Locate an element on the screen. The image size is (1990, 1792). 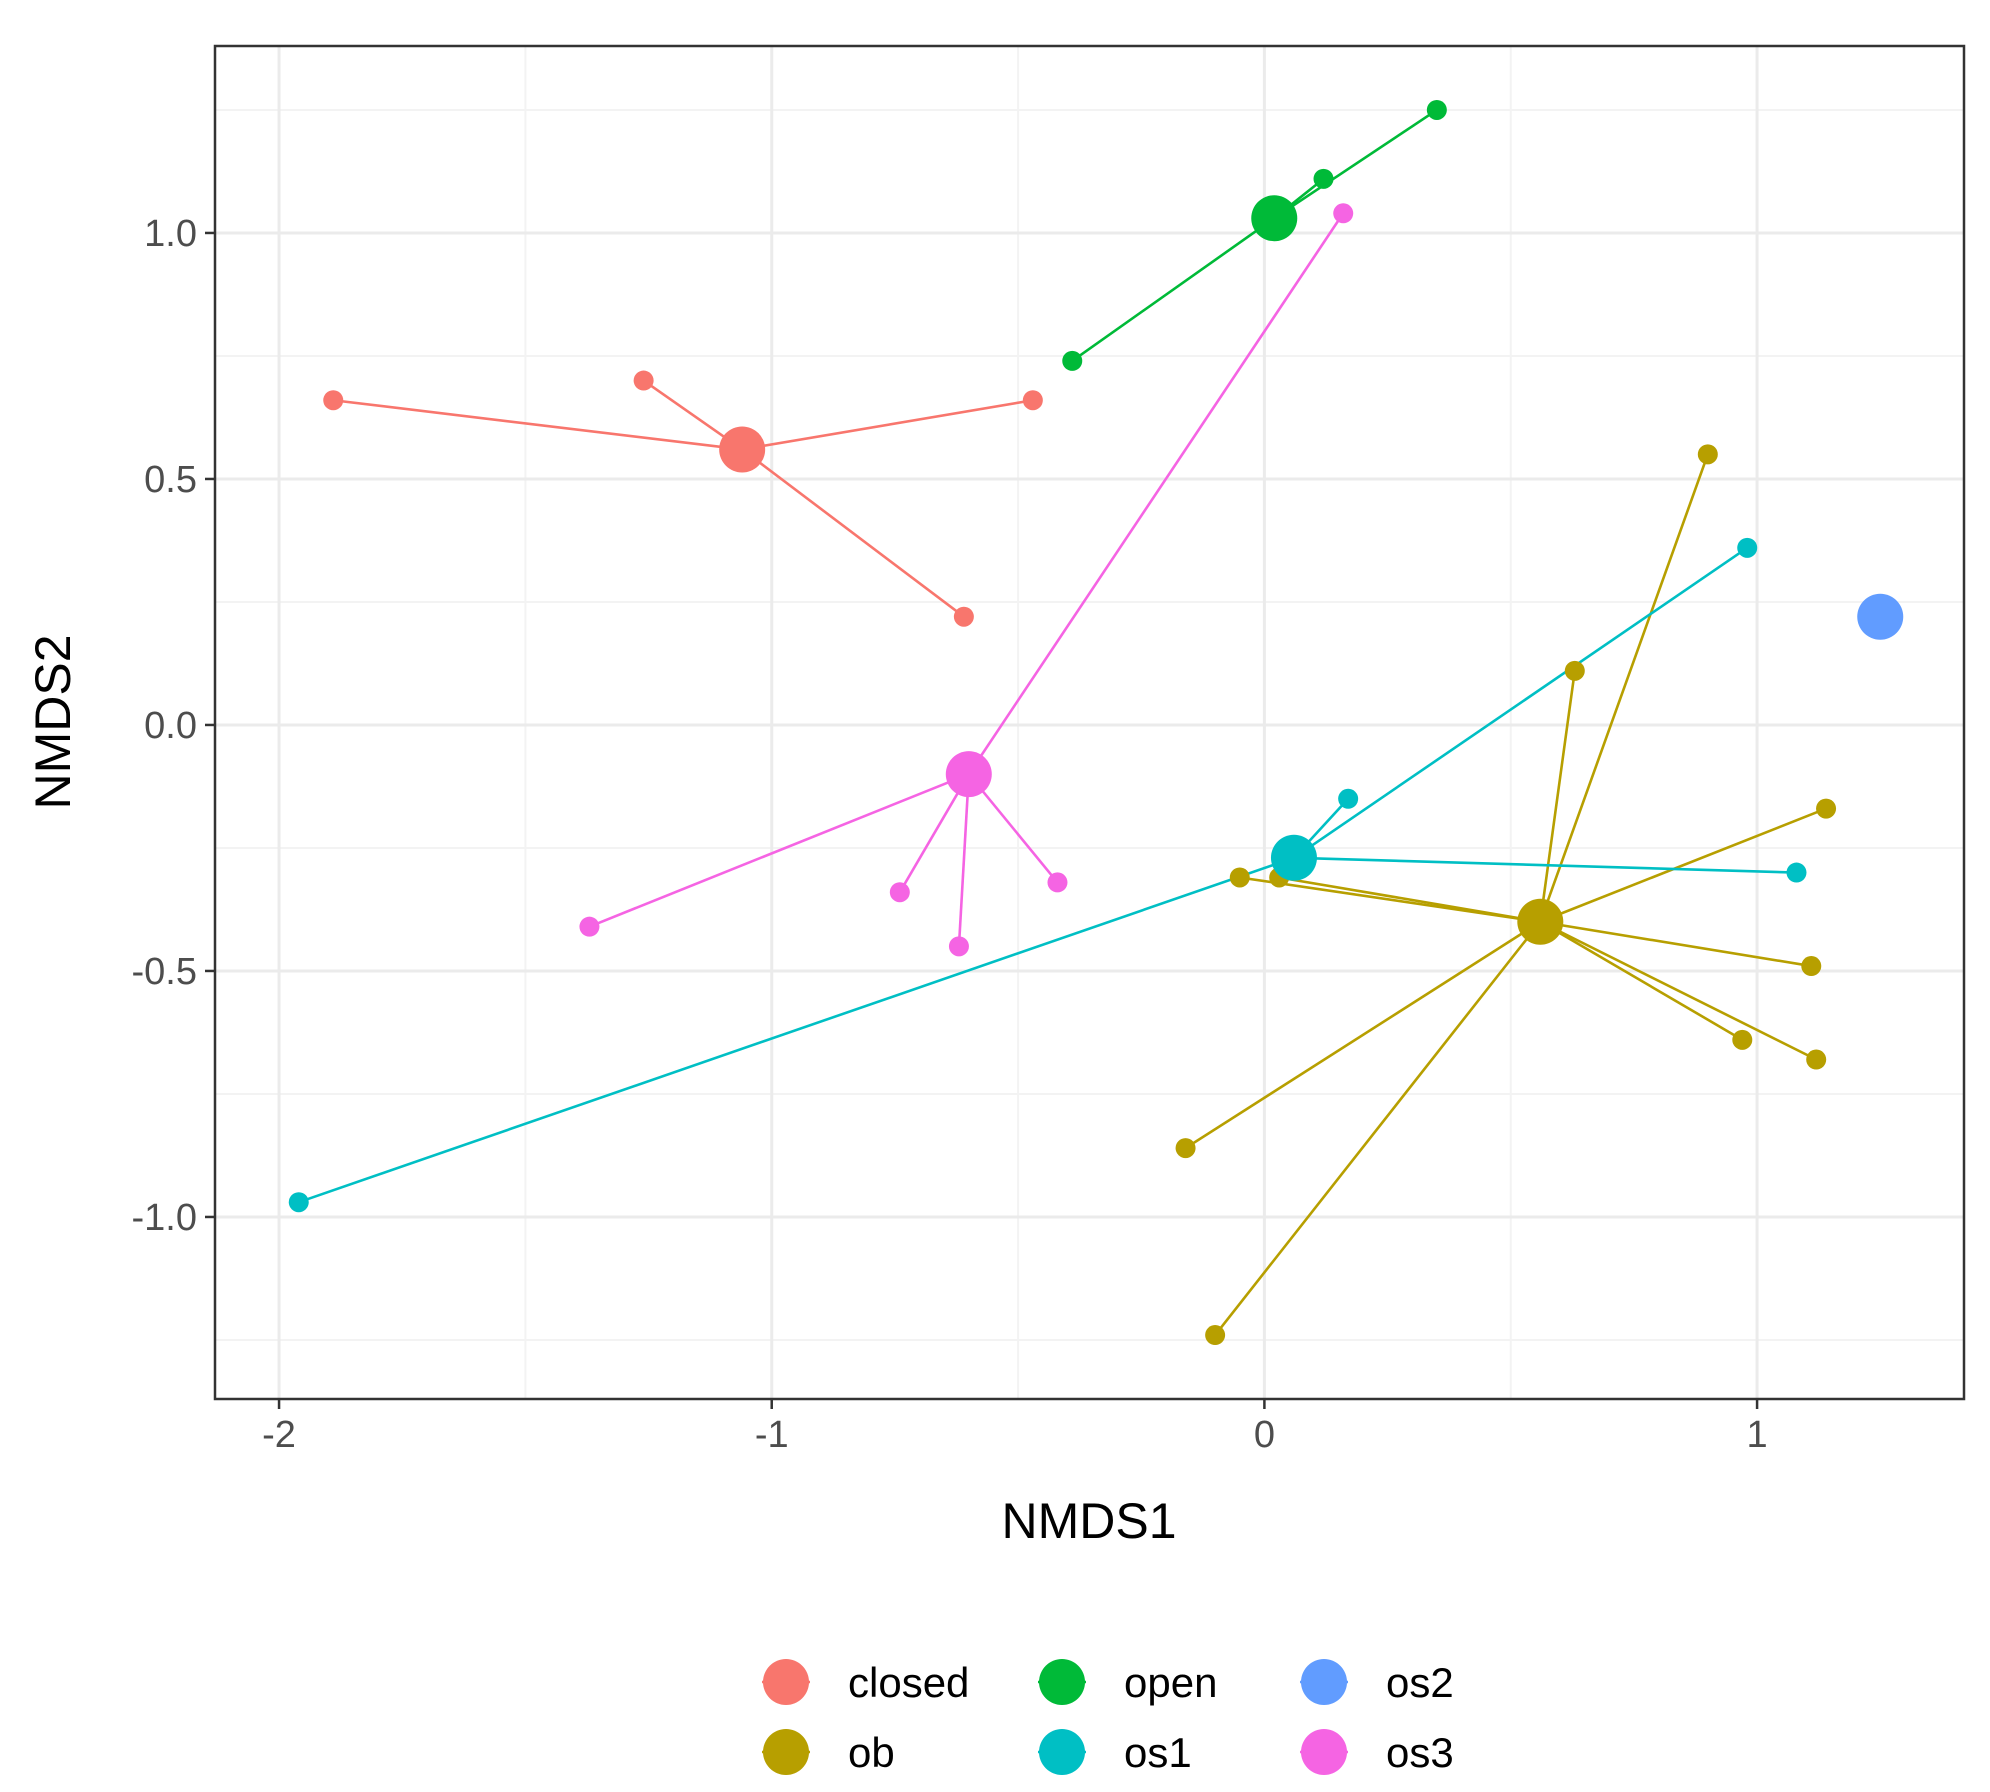
x-tick-label: -1 is located at coordinates (772, 1435).